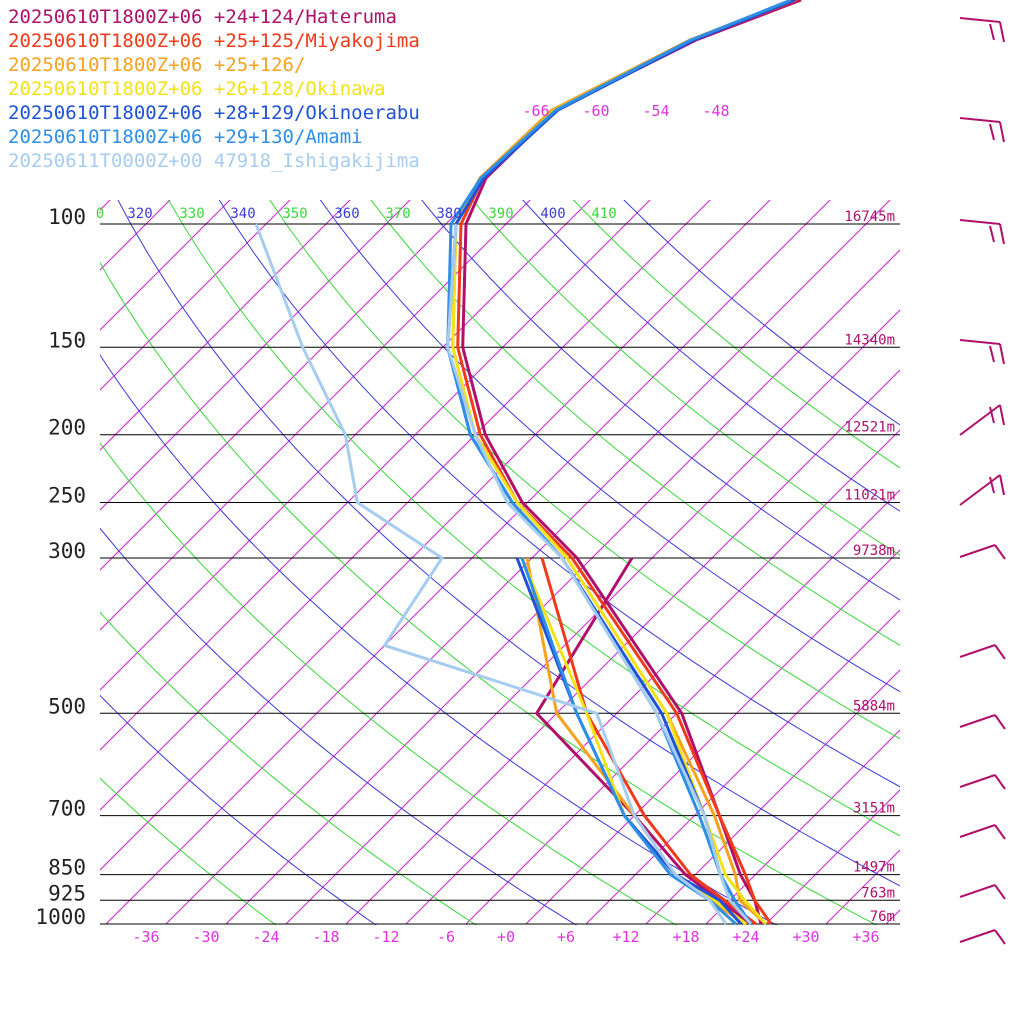  I want to click on theta-label: 410, so click(603, 214).